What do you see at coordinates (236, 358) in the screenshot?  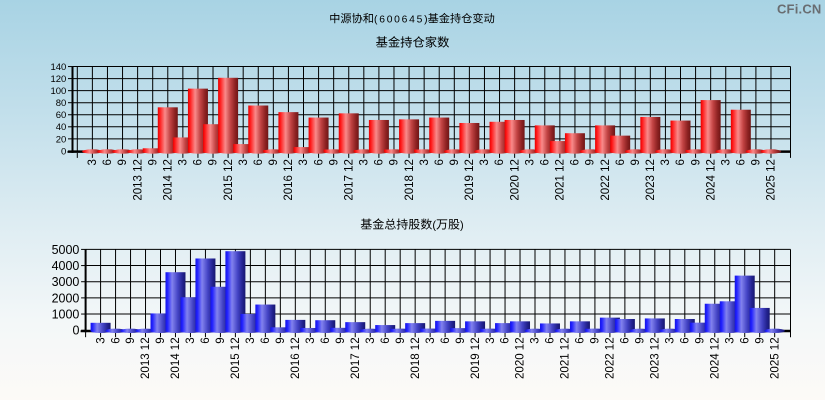 I see `svg-text: 2015 12` at bounding box center [236, 358].